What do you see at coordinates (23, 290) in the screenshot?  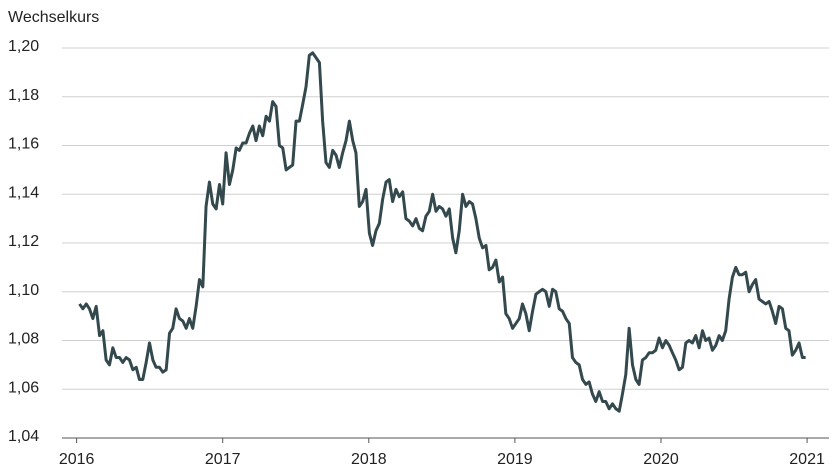 I see `y-tick-label: 1,10` at bounding box center [23, 290].